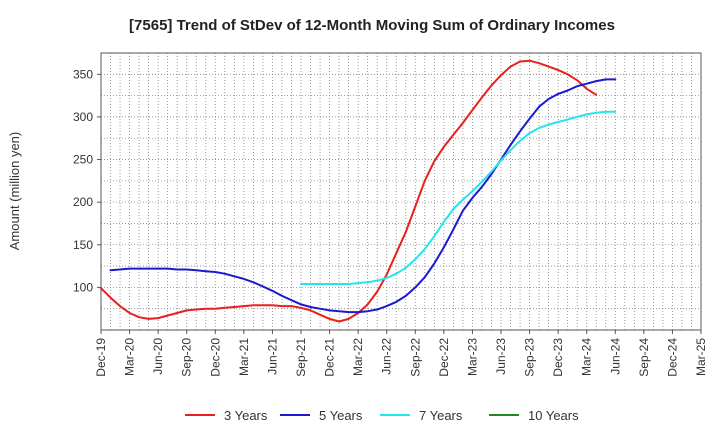  What do you see at coordinates (83, 74) in the screenshot?
I see `y-tick-label: 350` at bounding box center [83, 74].